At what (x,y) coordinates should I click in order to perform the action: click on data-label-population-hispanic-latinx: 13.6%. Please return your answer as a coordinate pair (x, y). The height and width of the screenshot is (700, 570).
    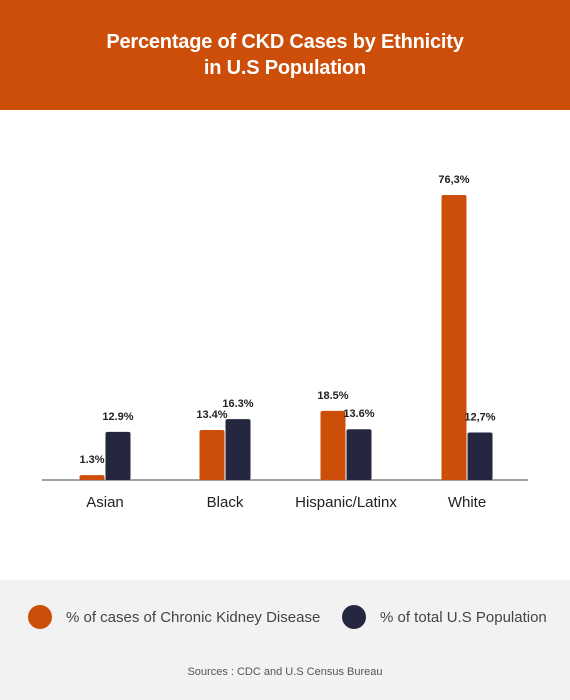
    Looking at the image, I should click on (358, 414).